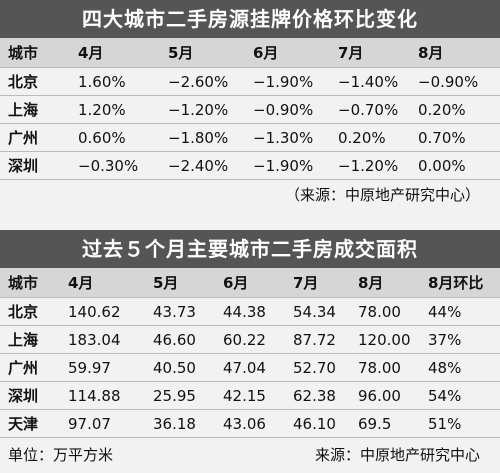  Describe the element at coordinates (180, 311) in the screenshot. I see `cell: 43.73` at that location.